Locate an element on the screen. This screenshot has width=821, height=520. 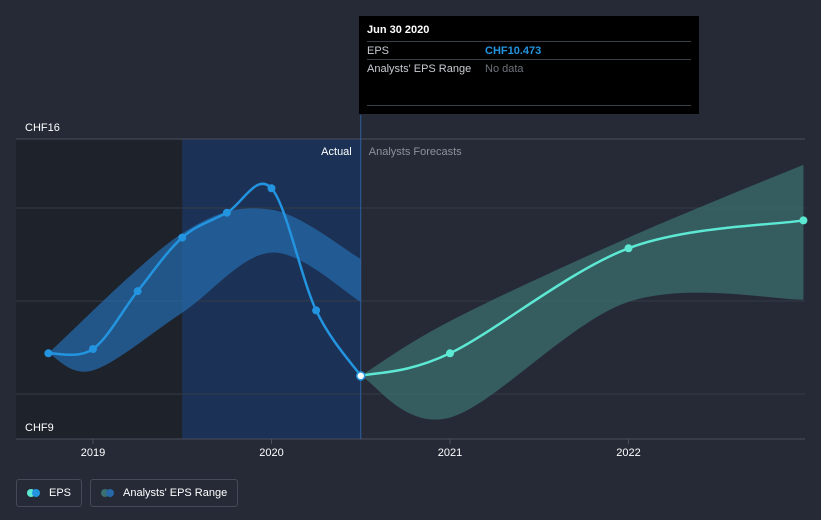
tooltip-eps-value: CHF10.473 is located at coordinates (513, 50).